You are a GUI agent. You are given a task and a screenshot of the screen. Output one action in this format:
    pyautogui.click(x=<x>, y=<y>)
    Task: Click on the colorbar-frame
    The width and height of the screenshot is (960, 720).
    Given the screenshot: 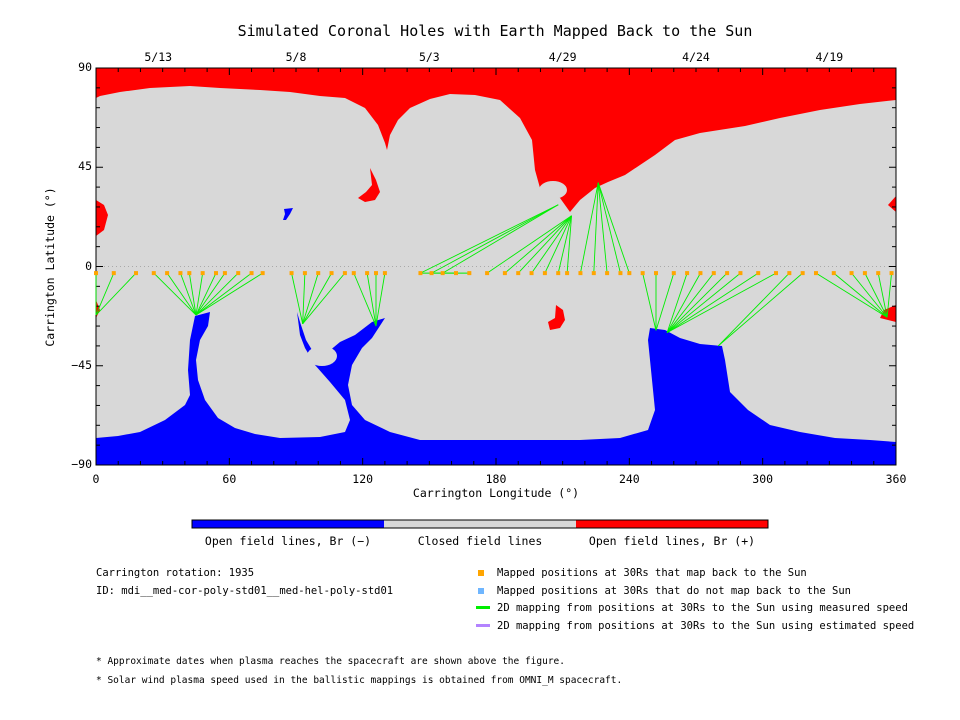 What is the action you would take?
    pyautogui.click(x=480, y=524)
    